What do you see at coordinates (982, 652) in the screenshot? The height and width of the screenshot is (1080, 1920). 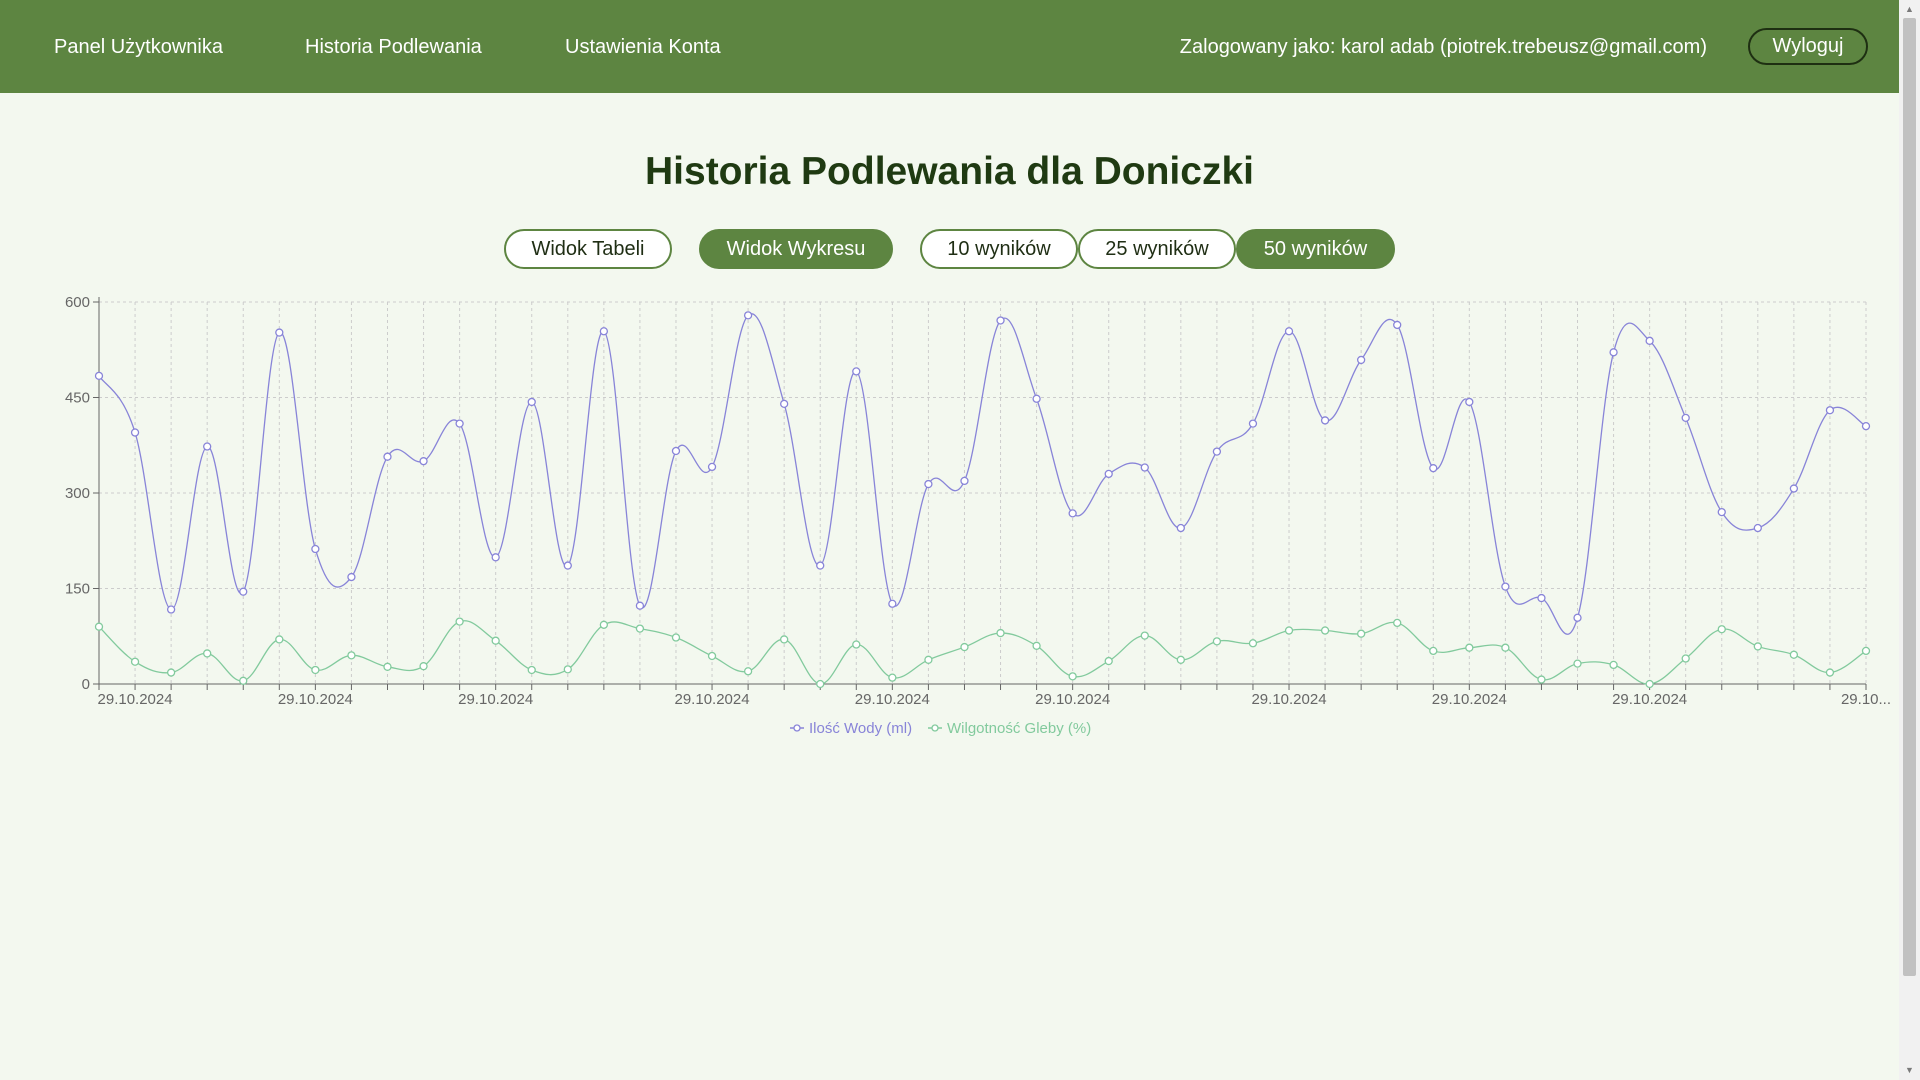 I see `series-line-moisture` at bounding box center [982, 652].